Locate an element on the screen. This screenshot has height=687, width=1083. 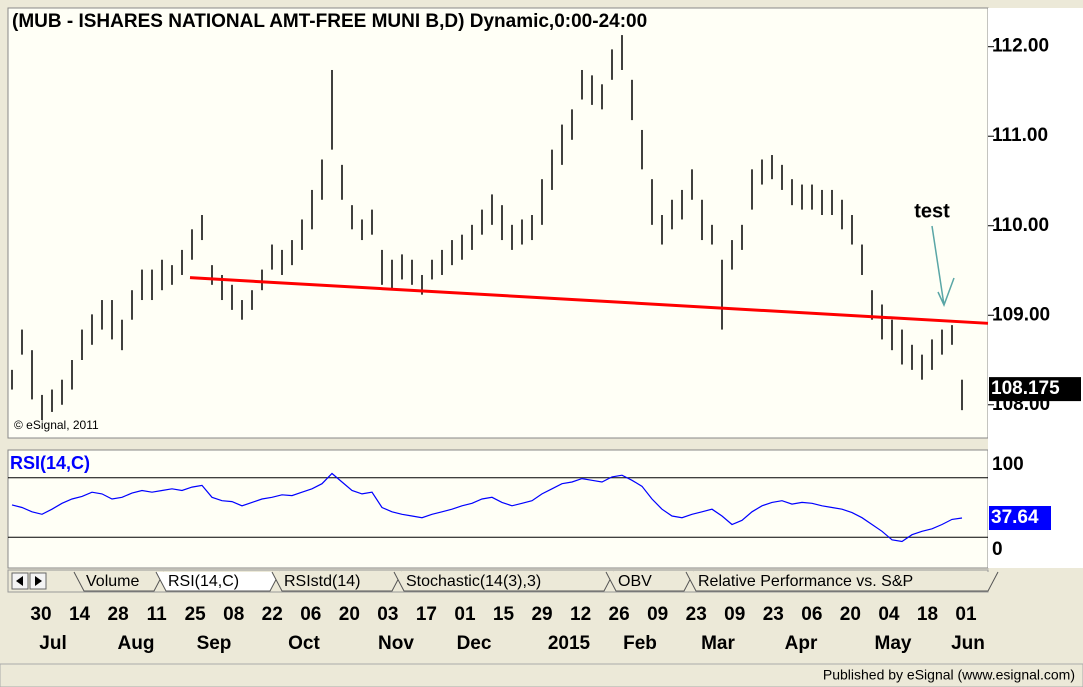
x-tick-label: 14 is located at coordinates (80, 614).